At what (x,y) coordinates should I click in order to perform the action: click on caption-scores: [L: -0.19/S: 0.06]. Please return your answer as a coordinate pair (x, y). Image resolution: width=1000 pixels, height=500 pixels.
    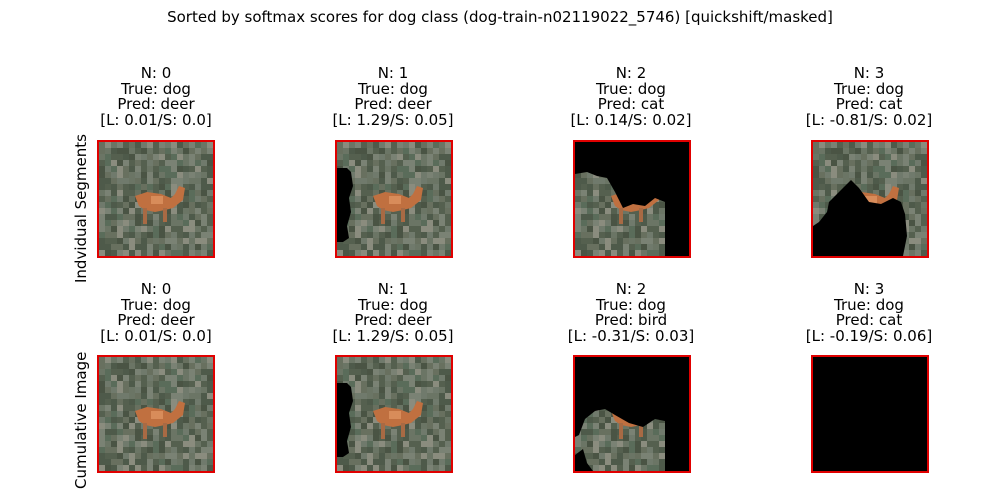
    Looking at the image, I should click on (869, 335).